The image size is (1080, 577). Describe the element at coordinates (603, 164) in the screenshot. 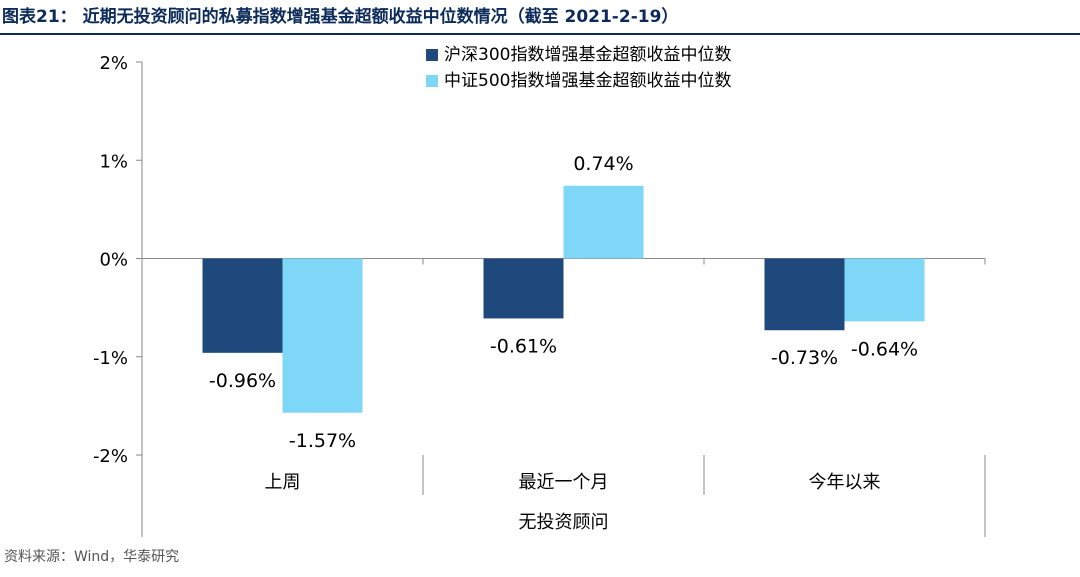

I see `data-label: 0.74%` at that location.